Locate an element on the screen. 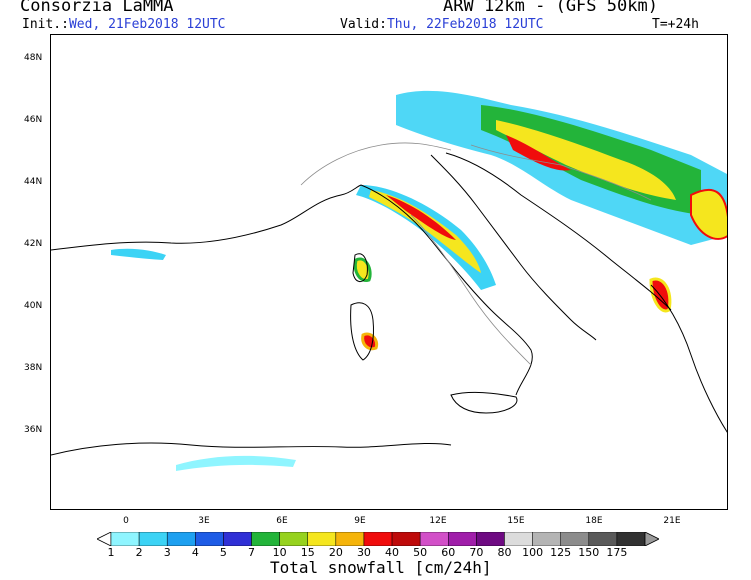  colorbar-level-label: 40 is located at coordinates (392, 552).